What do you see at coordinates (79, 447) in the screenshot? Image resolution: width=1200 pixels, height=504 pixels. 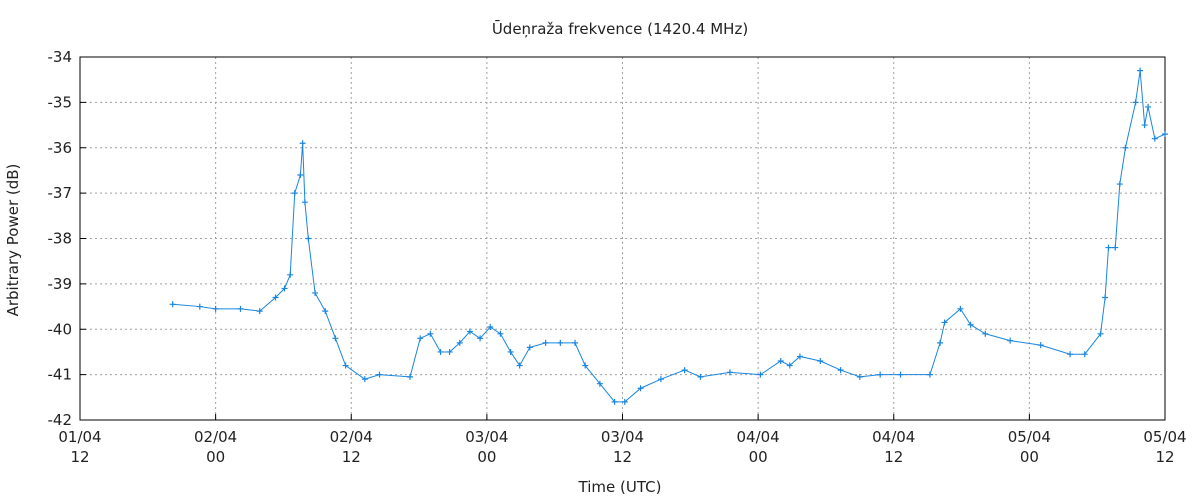 I see `x-tick-label: 01/04 12` at bounding box center [79, 447].